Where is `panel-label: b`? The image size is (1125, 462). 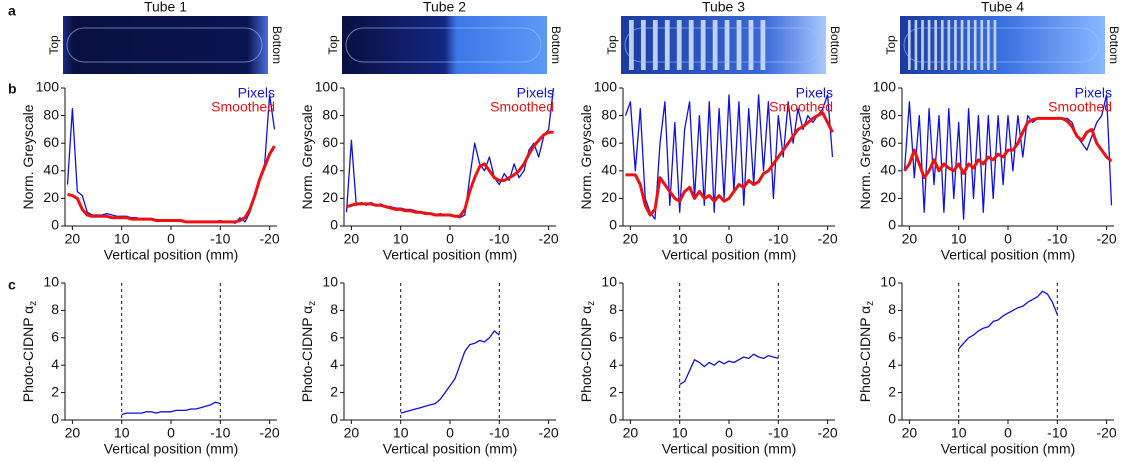
panel-label: b is located at coordinates (12, 89).